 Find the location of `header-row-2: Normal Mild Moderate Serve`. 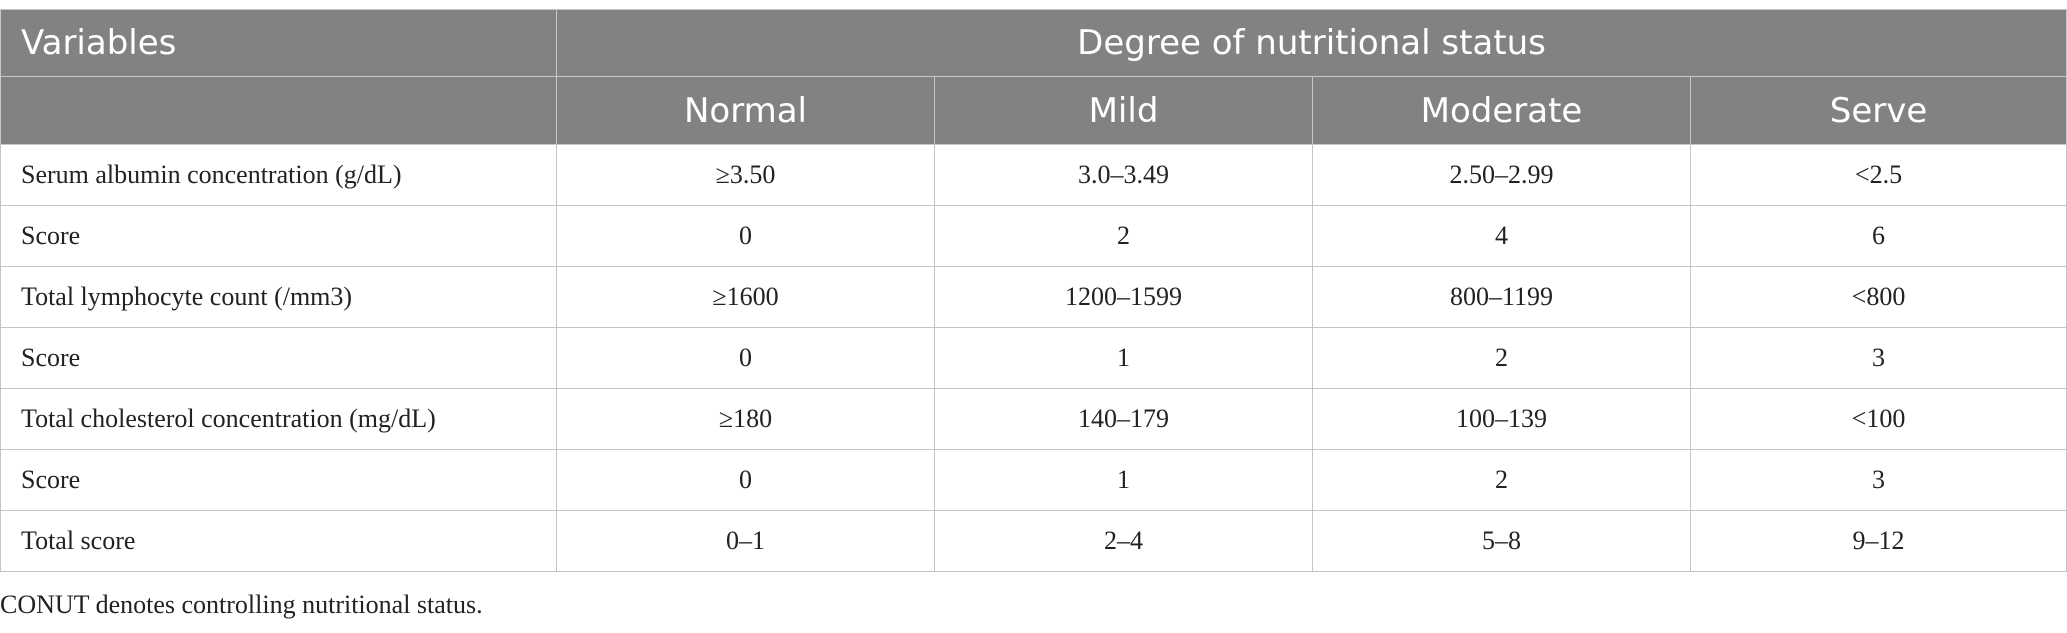

header-row-2: Normal Mild Moderate Serve is located at coordinates (1033, 110).